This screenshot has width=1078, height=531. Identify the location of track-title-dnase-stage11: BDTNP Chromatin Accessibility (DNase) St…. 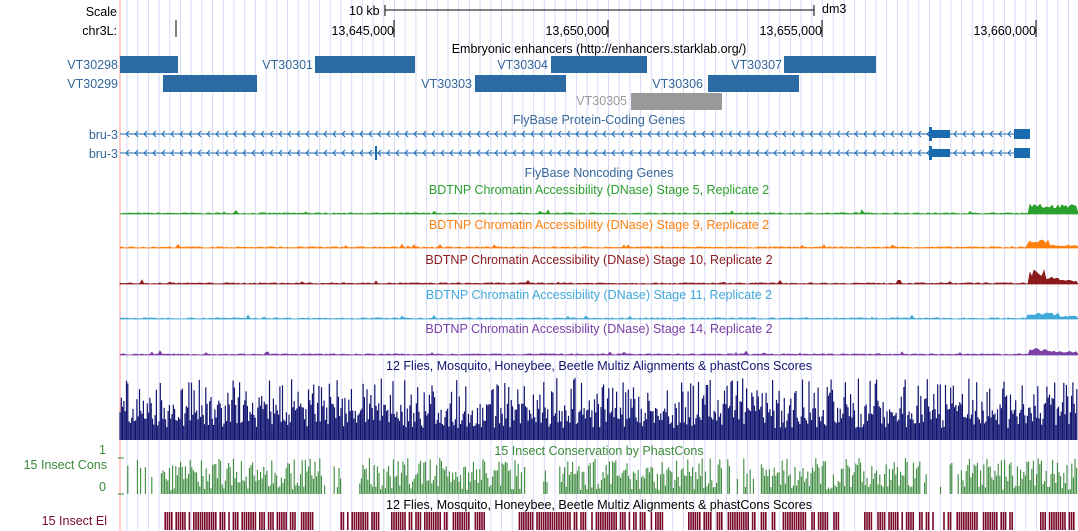
(599, 295).